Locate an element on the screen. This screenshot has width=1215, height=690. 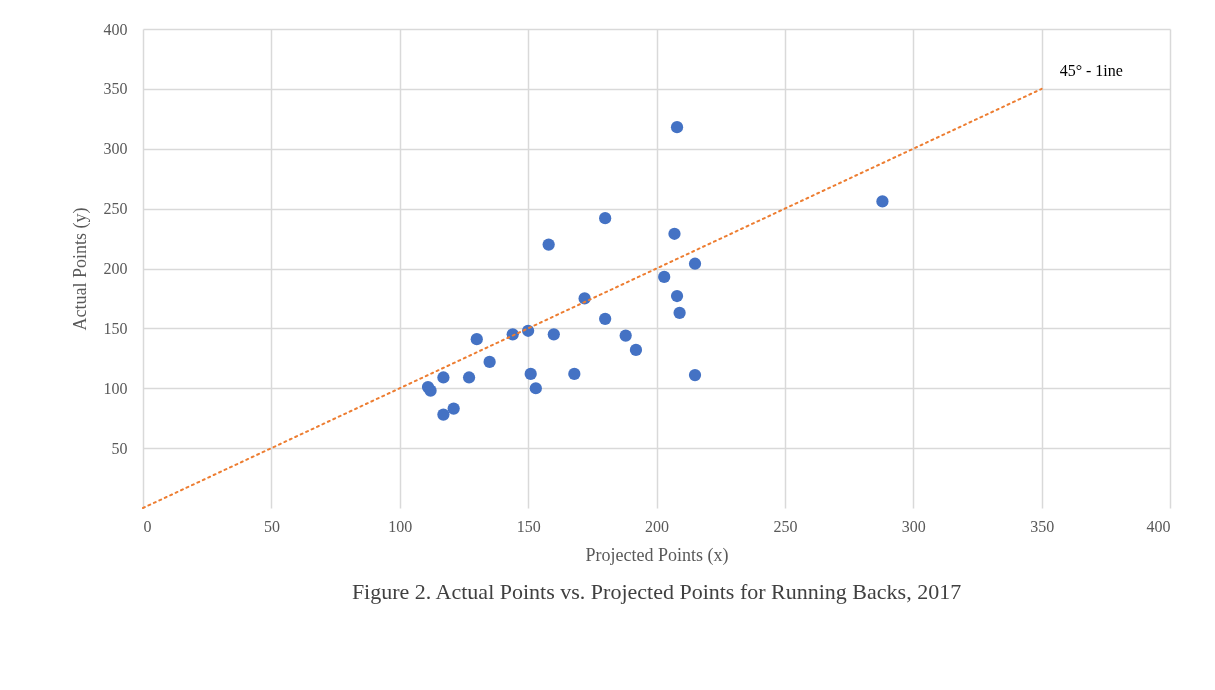
x-tick-label: 0 is located at coordinates (147, 526).